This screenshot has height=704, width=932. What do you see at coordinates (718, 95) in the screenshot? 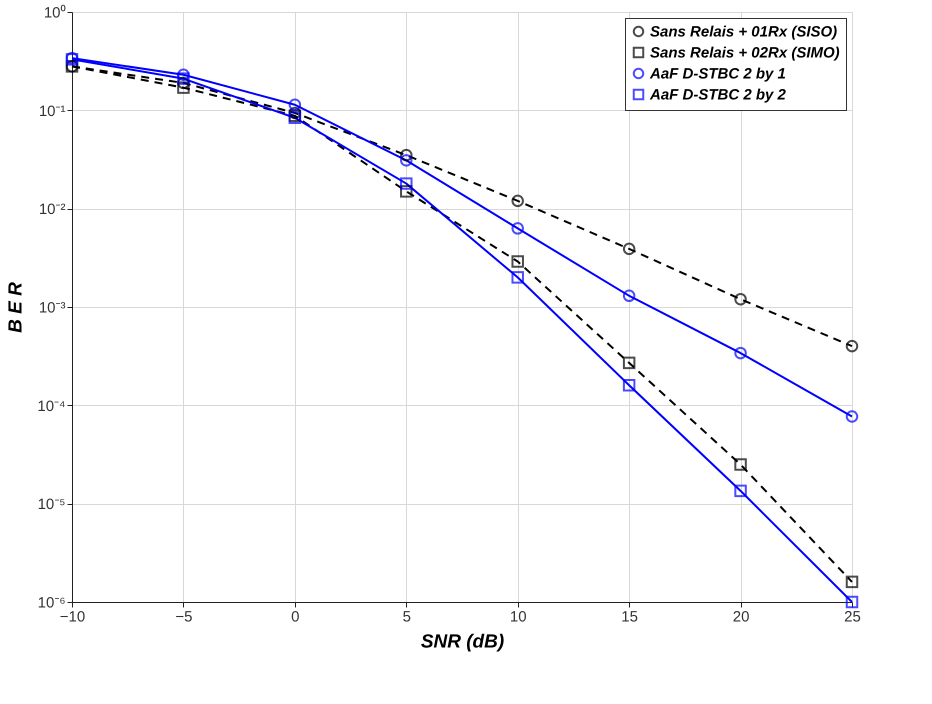
I see `legend-label: AaF D-STBC 2 by 2` at bounding box center [718, 95].